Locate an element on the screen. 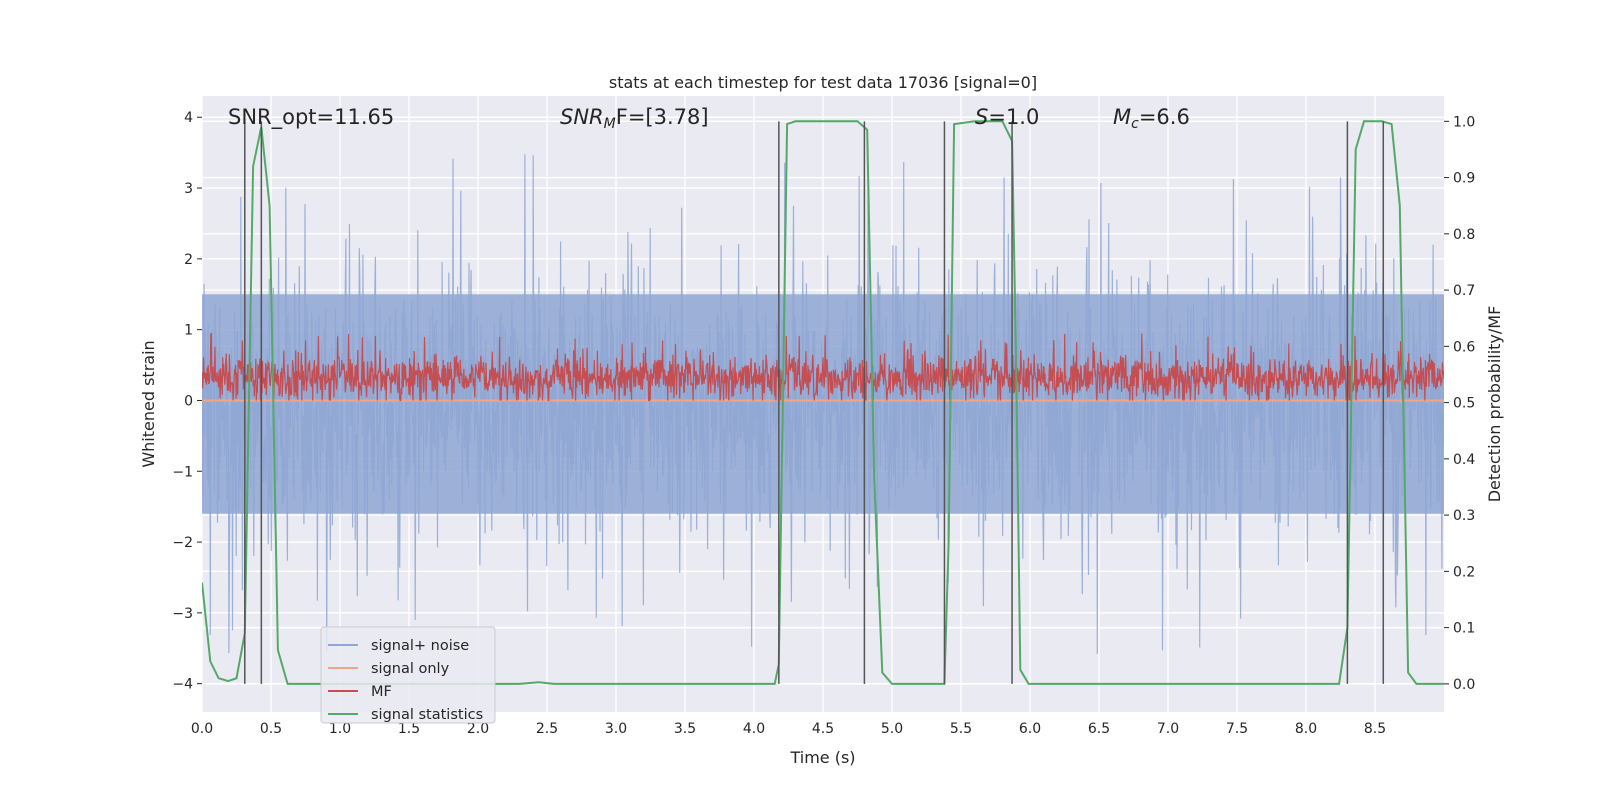 This screenshot has width=1600, height=800. x-tick-label: 6.0 is located at coordinates (1030, 729).